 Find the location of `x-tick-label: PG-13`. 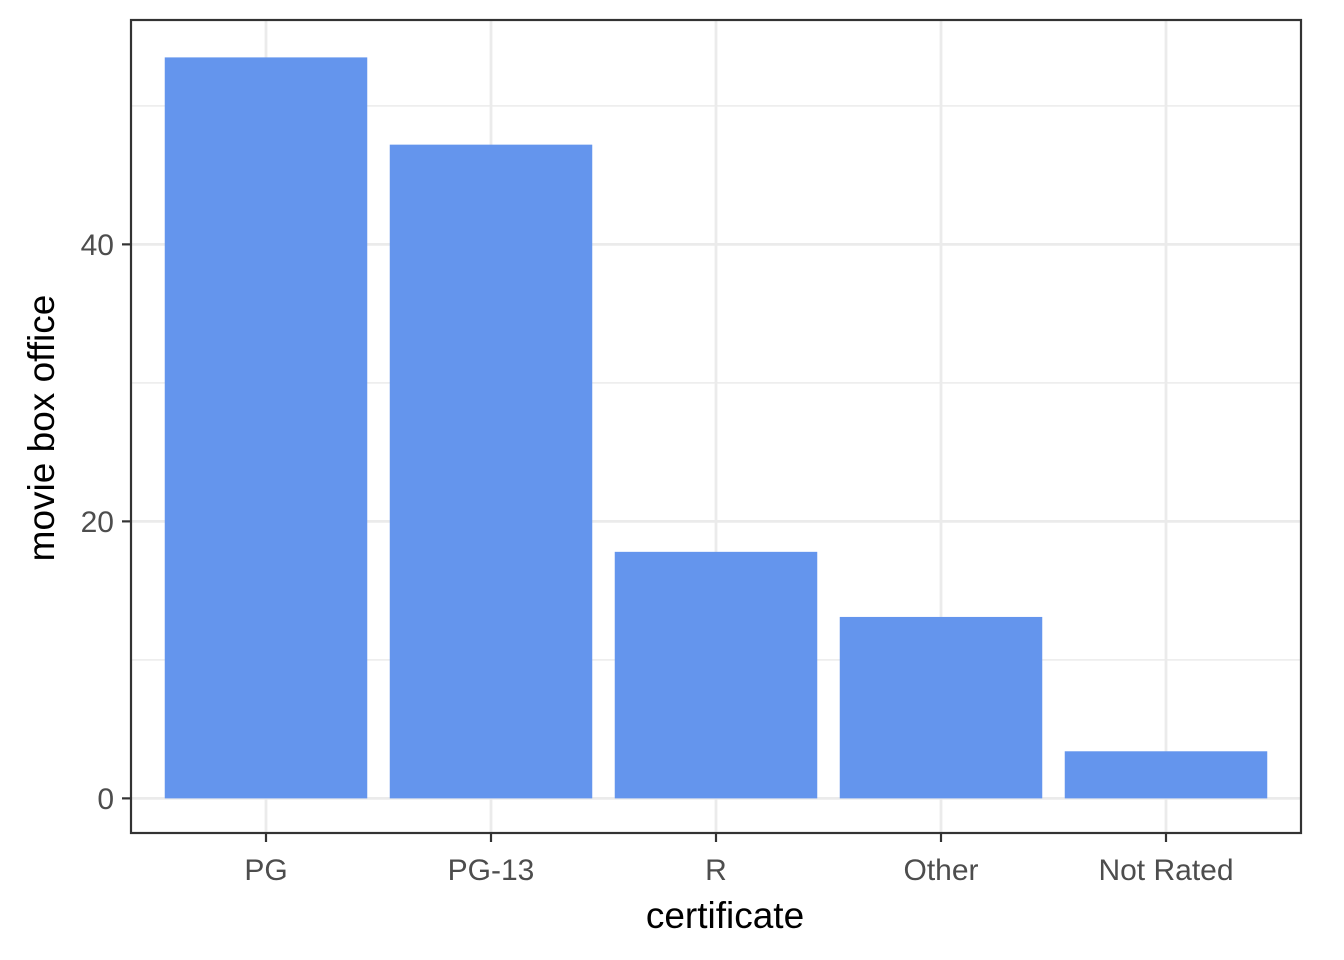

x-tick-label: PG-13 is located at coordinates (491, 870).